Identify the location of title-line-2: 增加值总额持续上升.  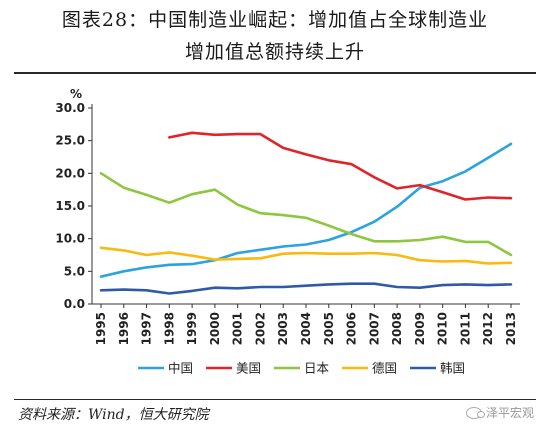
(274, 52).